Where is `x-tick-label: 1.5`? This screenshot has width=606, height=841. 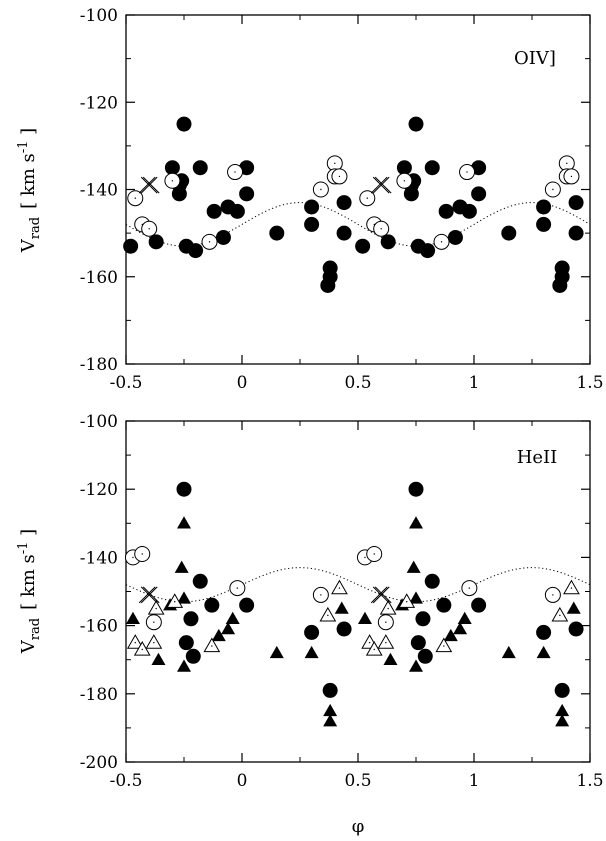 x-tick-label: 1.5 is located at coordinates (589, 383).